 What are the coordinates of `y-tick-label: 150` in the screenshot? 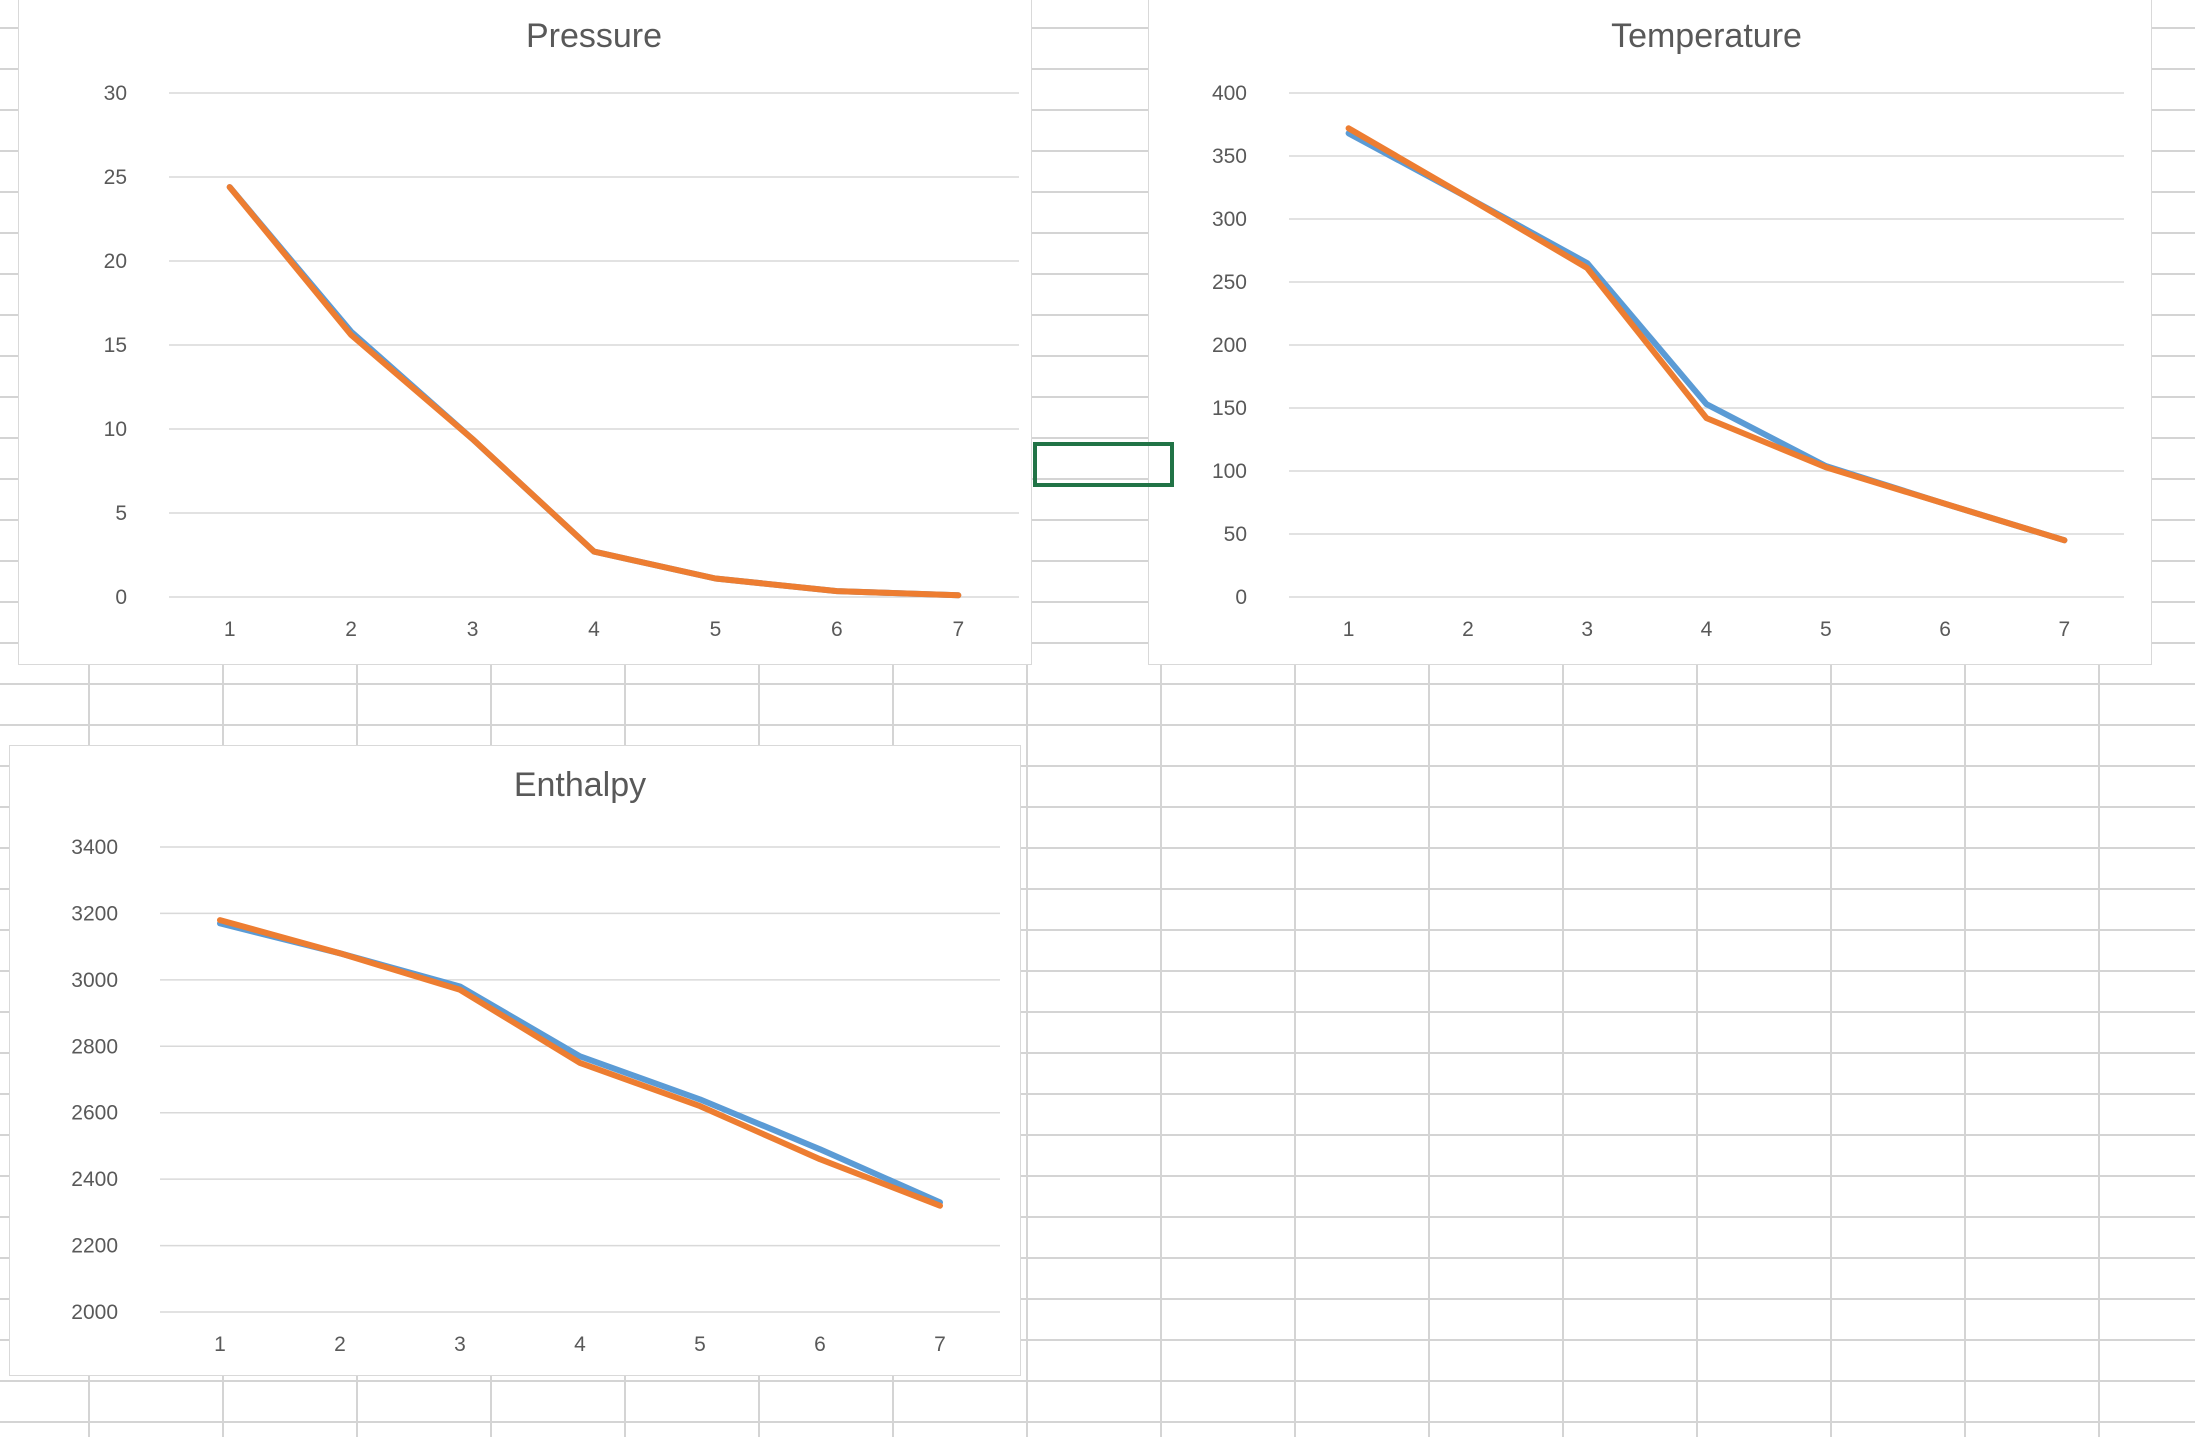 It's located at (1229, 408).